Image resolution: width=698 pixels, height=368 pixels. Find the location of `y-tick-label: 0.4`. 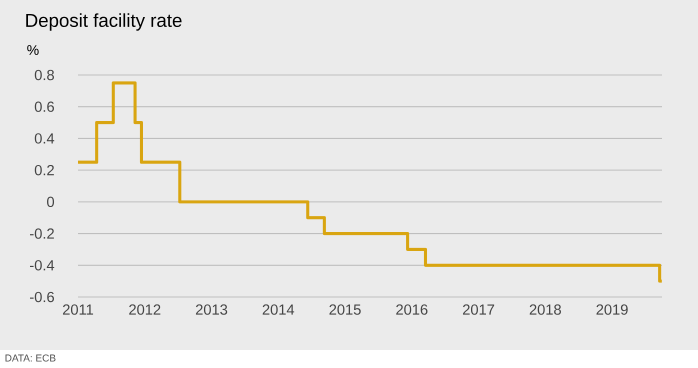

y-tick-label: 0.4 is located at coordinates (44, 138).